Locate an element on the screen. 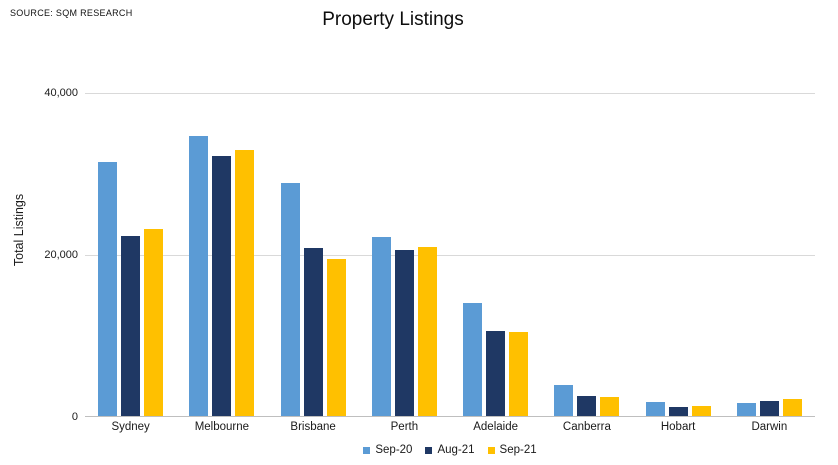 The height and width of the screenshot is (465, 838). x-axis-label-sydney: Sydney is located at coordinates (130, 427).